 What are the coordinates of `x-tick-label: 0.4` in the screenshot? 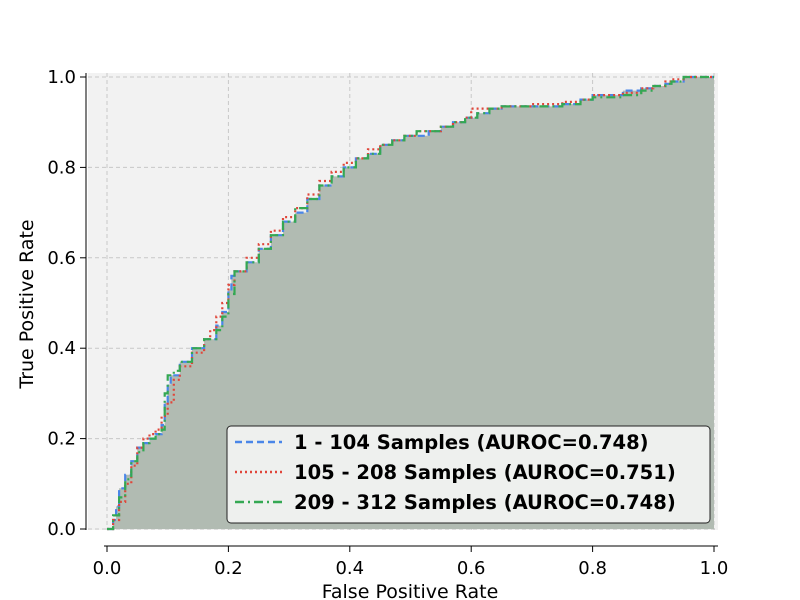 It's located at (349, 568).